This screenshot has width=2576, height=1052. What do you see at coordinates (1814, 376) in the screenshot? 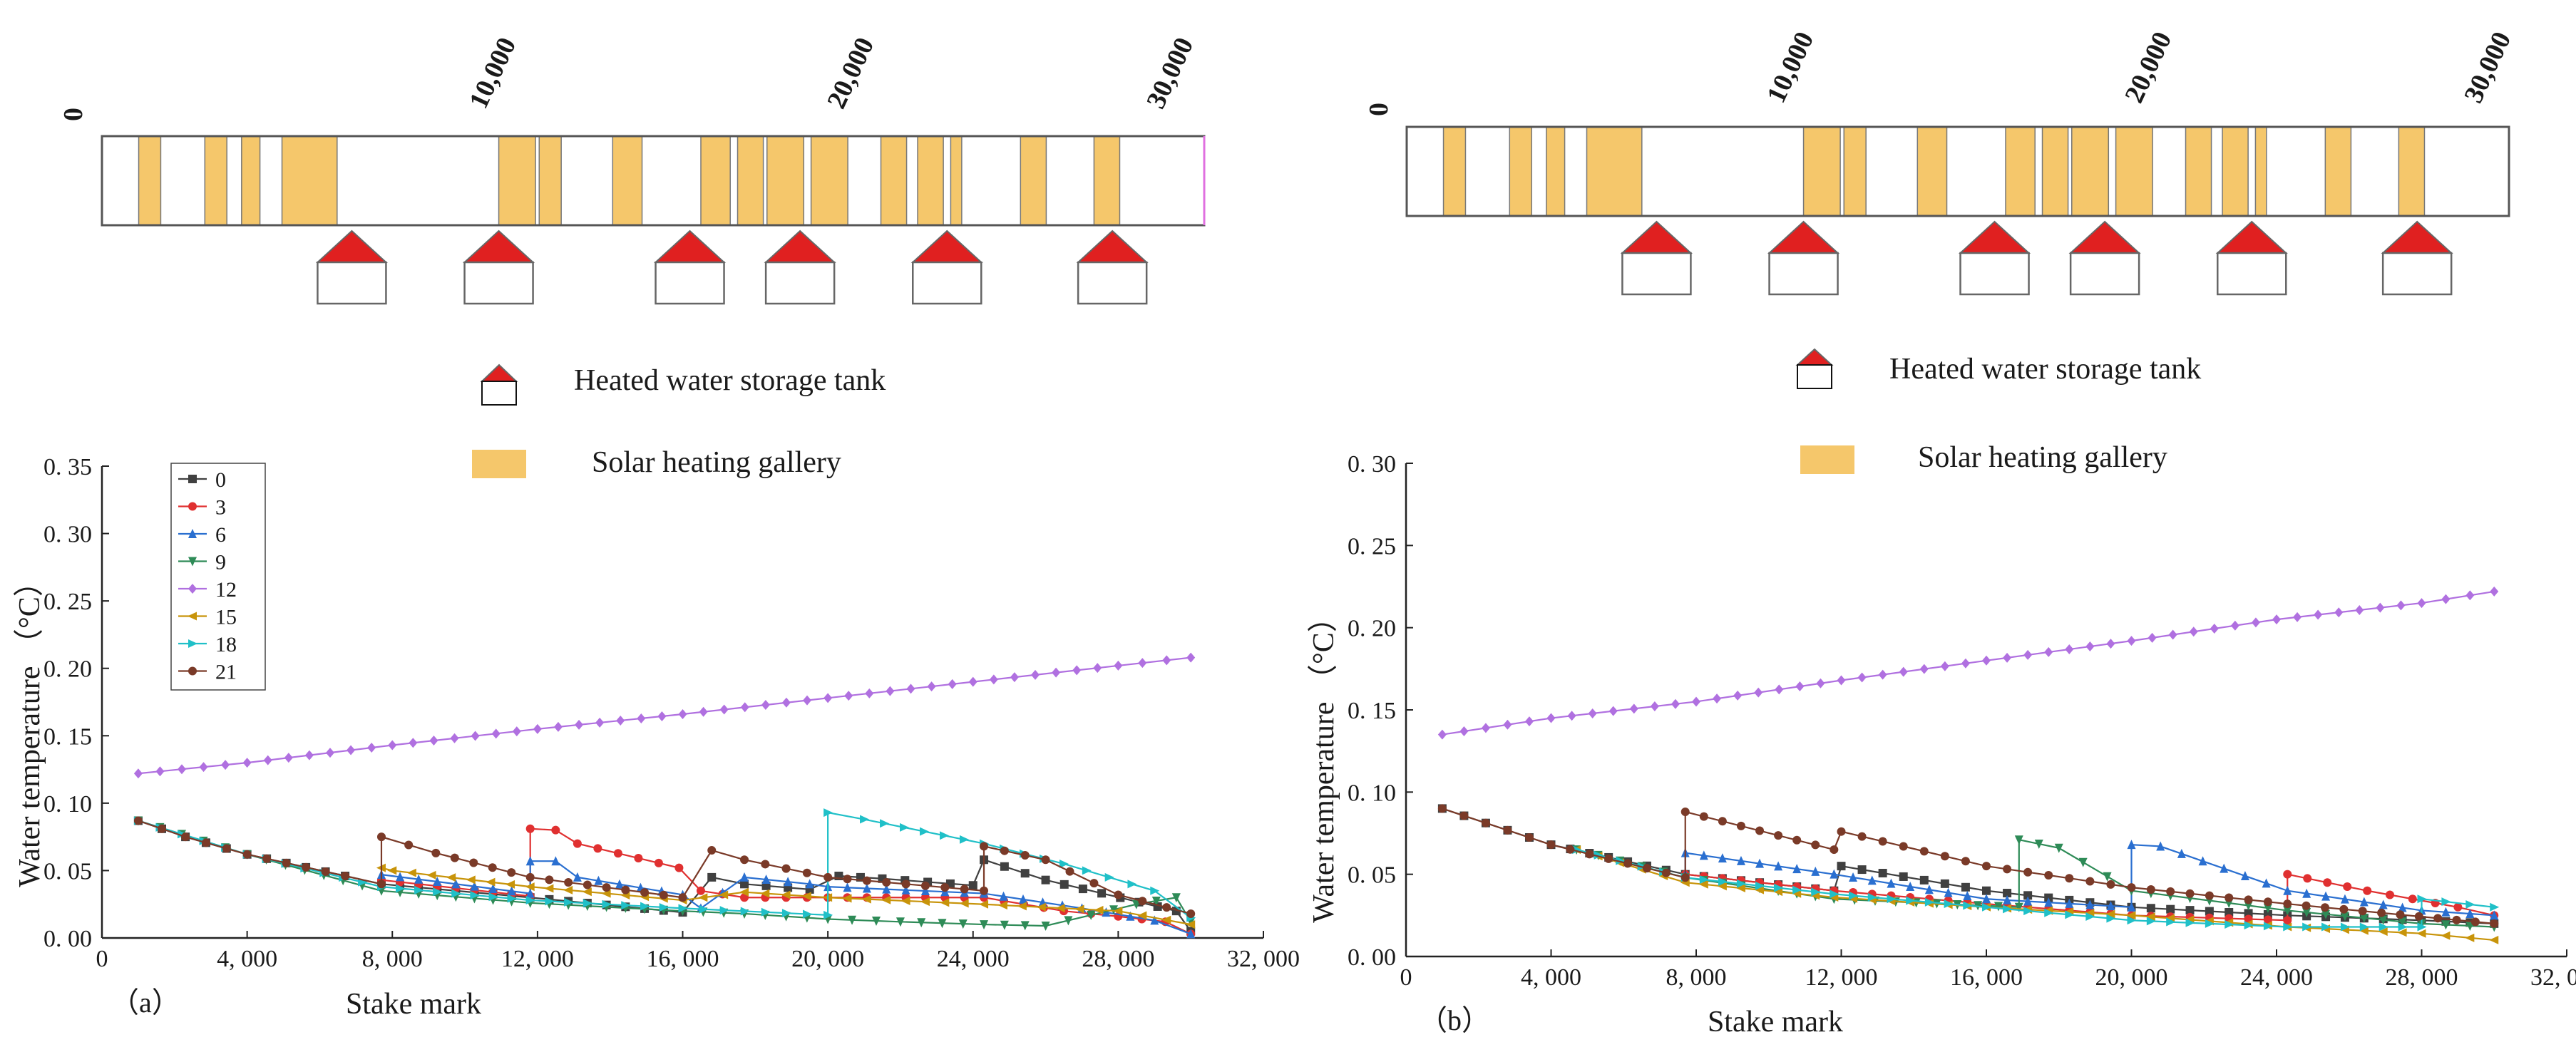
I see `tank-body-icon` at bounding box center [1814, 376].